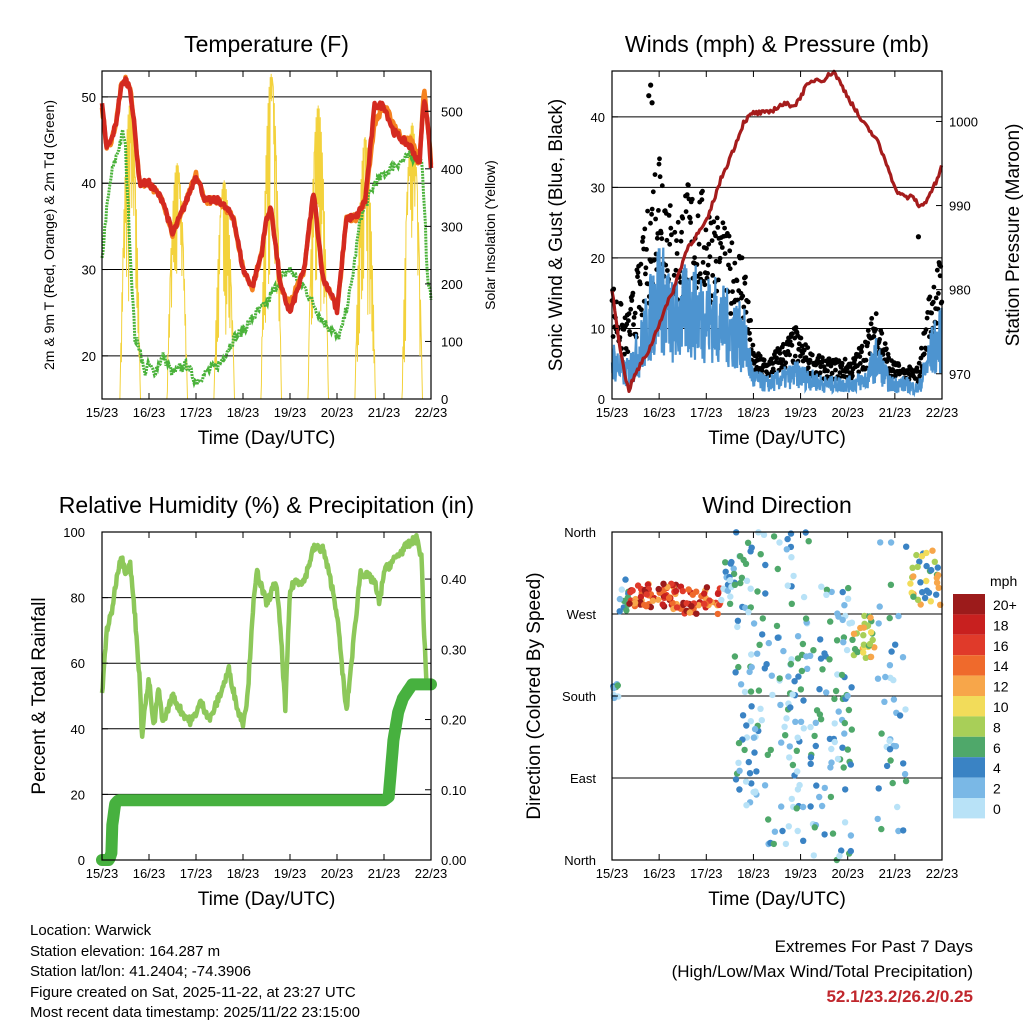  What do you see at coordinates (960, 206) in the screenshot?
I see `y2-tick-label: 990` at bounding box center [960, 206].